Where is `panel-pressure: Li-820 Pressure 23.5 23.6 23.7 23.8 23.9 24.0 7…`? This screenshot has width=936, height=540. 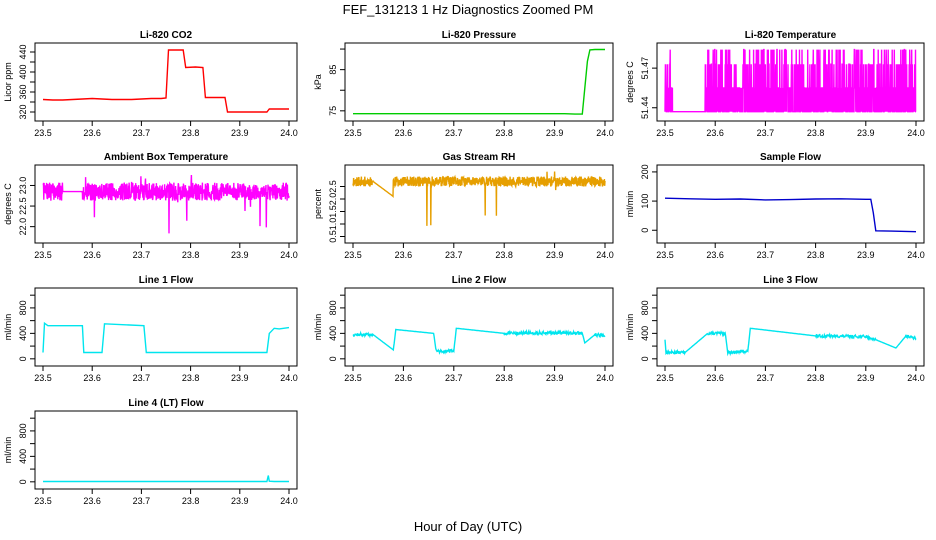
panel-pressure: Li-820 Pressure 23.5 23.6 23.7 23.8 23.9 24.0 7… is located at coordinates (463, 84).